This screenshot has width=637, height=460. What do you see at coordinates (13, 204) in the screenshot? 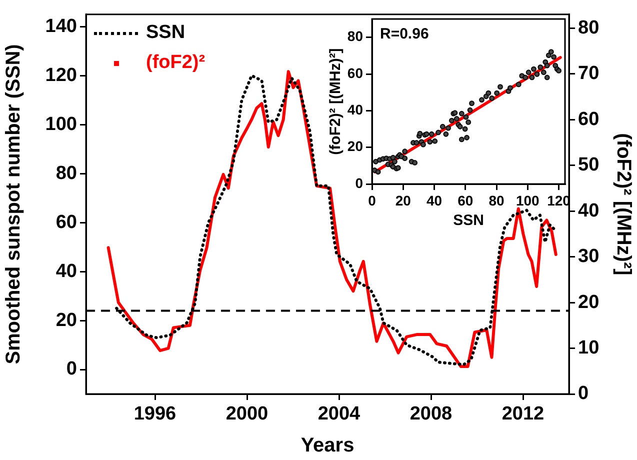
I see `y-axis-title: Smoothed sunspot number (SSN)` at bounding box center [13, 204].